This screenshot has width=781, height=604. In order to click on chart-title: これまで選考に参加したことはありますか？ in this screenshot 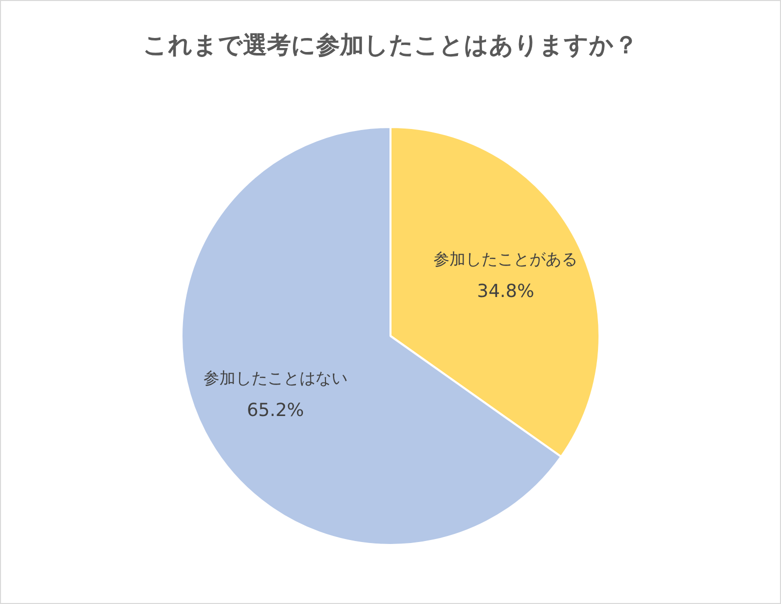, I will do `click(390, 45)`.